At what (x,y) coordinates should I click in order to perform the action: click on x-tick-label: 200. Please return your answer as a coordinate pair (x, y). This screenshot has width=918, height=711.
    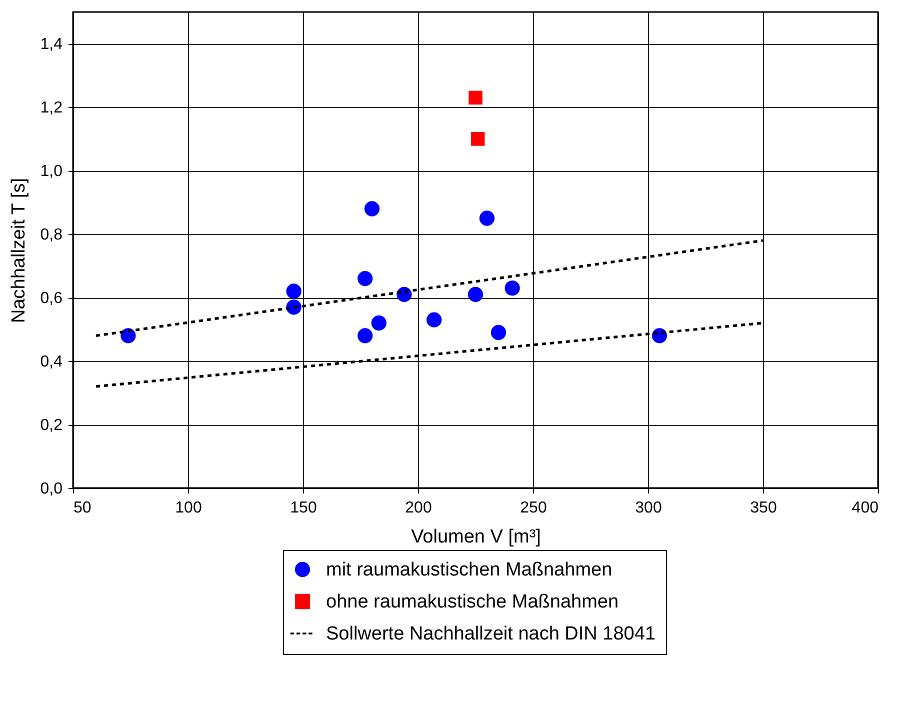
    Looking at the image, I should click on (418, 508).